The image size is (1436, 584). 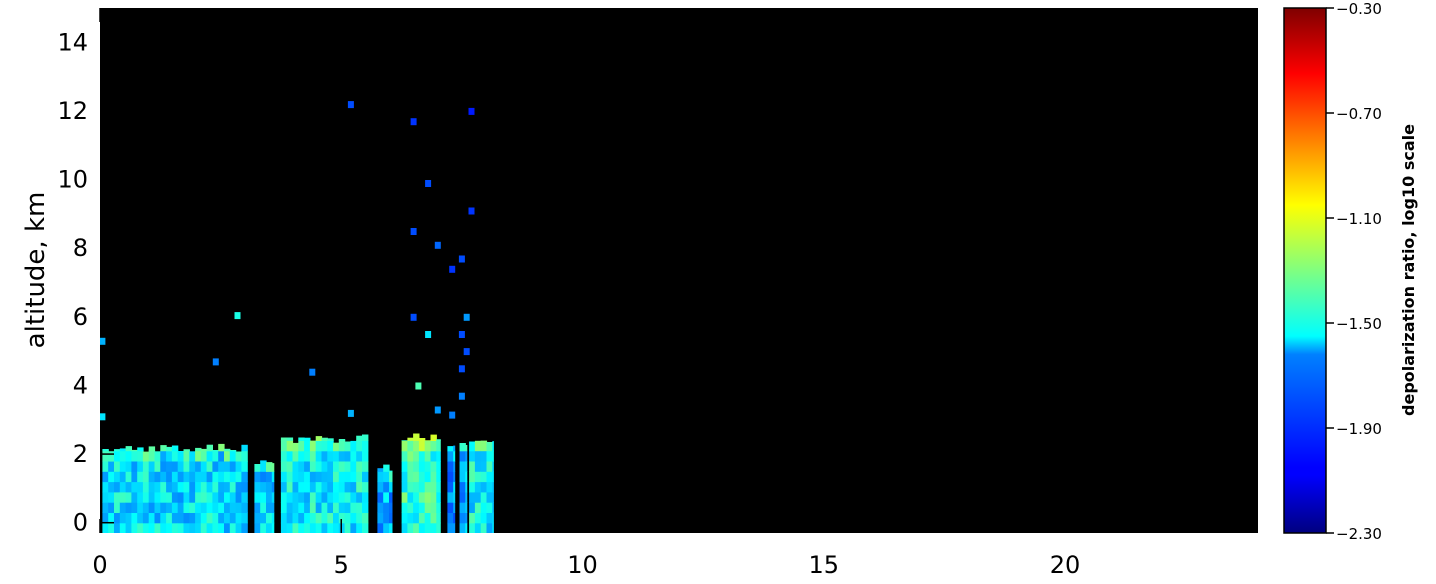 I want to click on x-tick-label: 0, so click(x=99, y=565).